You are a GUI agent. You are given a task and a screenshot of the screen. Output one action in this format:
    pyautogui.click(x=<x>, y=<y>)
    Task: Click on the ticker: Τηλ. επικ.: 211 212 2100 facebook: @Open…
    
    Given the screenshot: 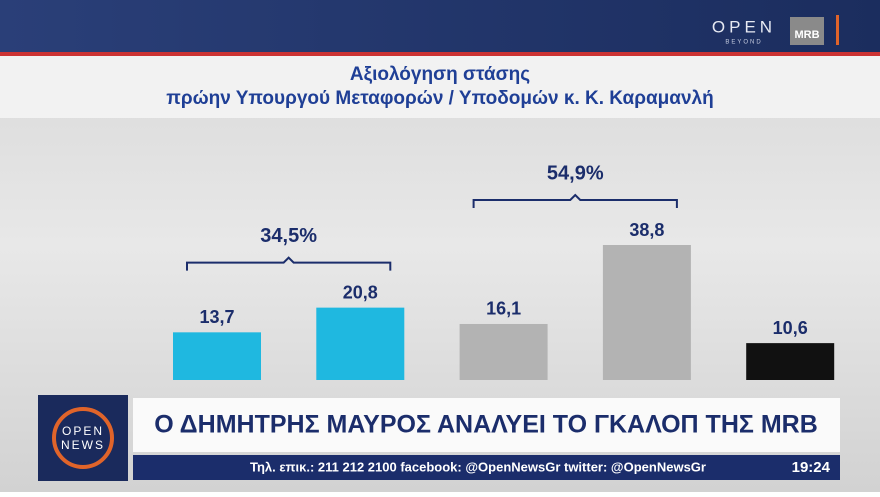 What is the action you would take?
    pyautogui.click(x=478, y=466)
    